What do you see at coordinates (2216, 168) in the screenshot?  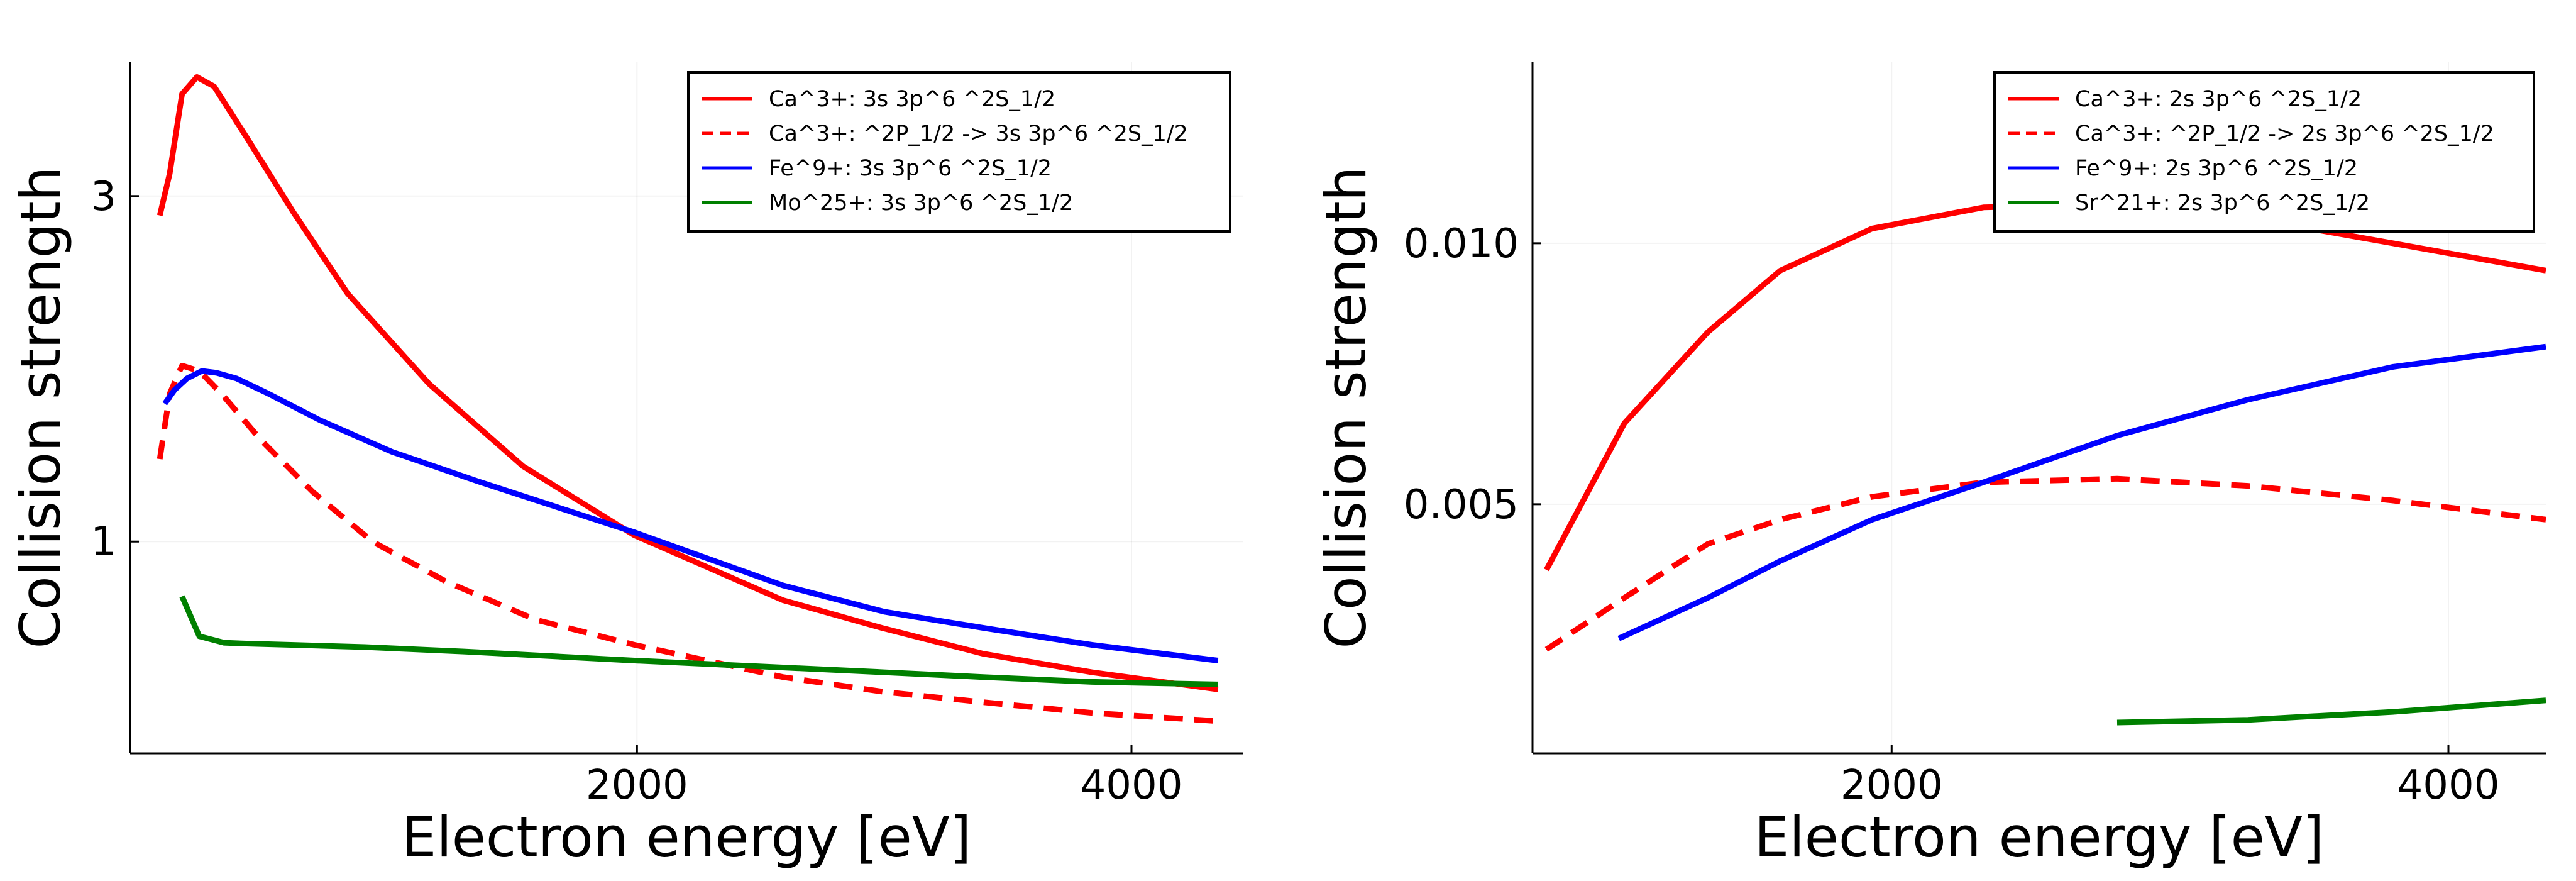 I see `legend-label: Fe^9+: 2s 3p^6 ^2S_1/2` at bounding box center [2216, 168].